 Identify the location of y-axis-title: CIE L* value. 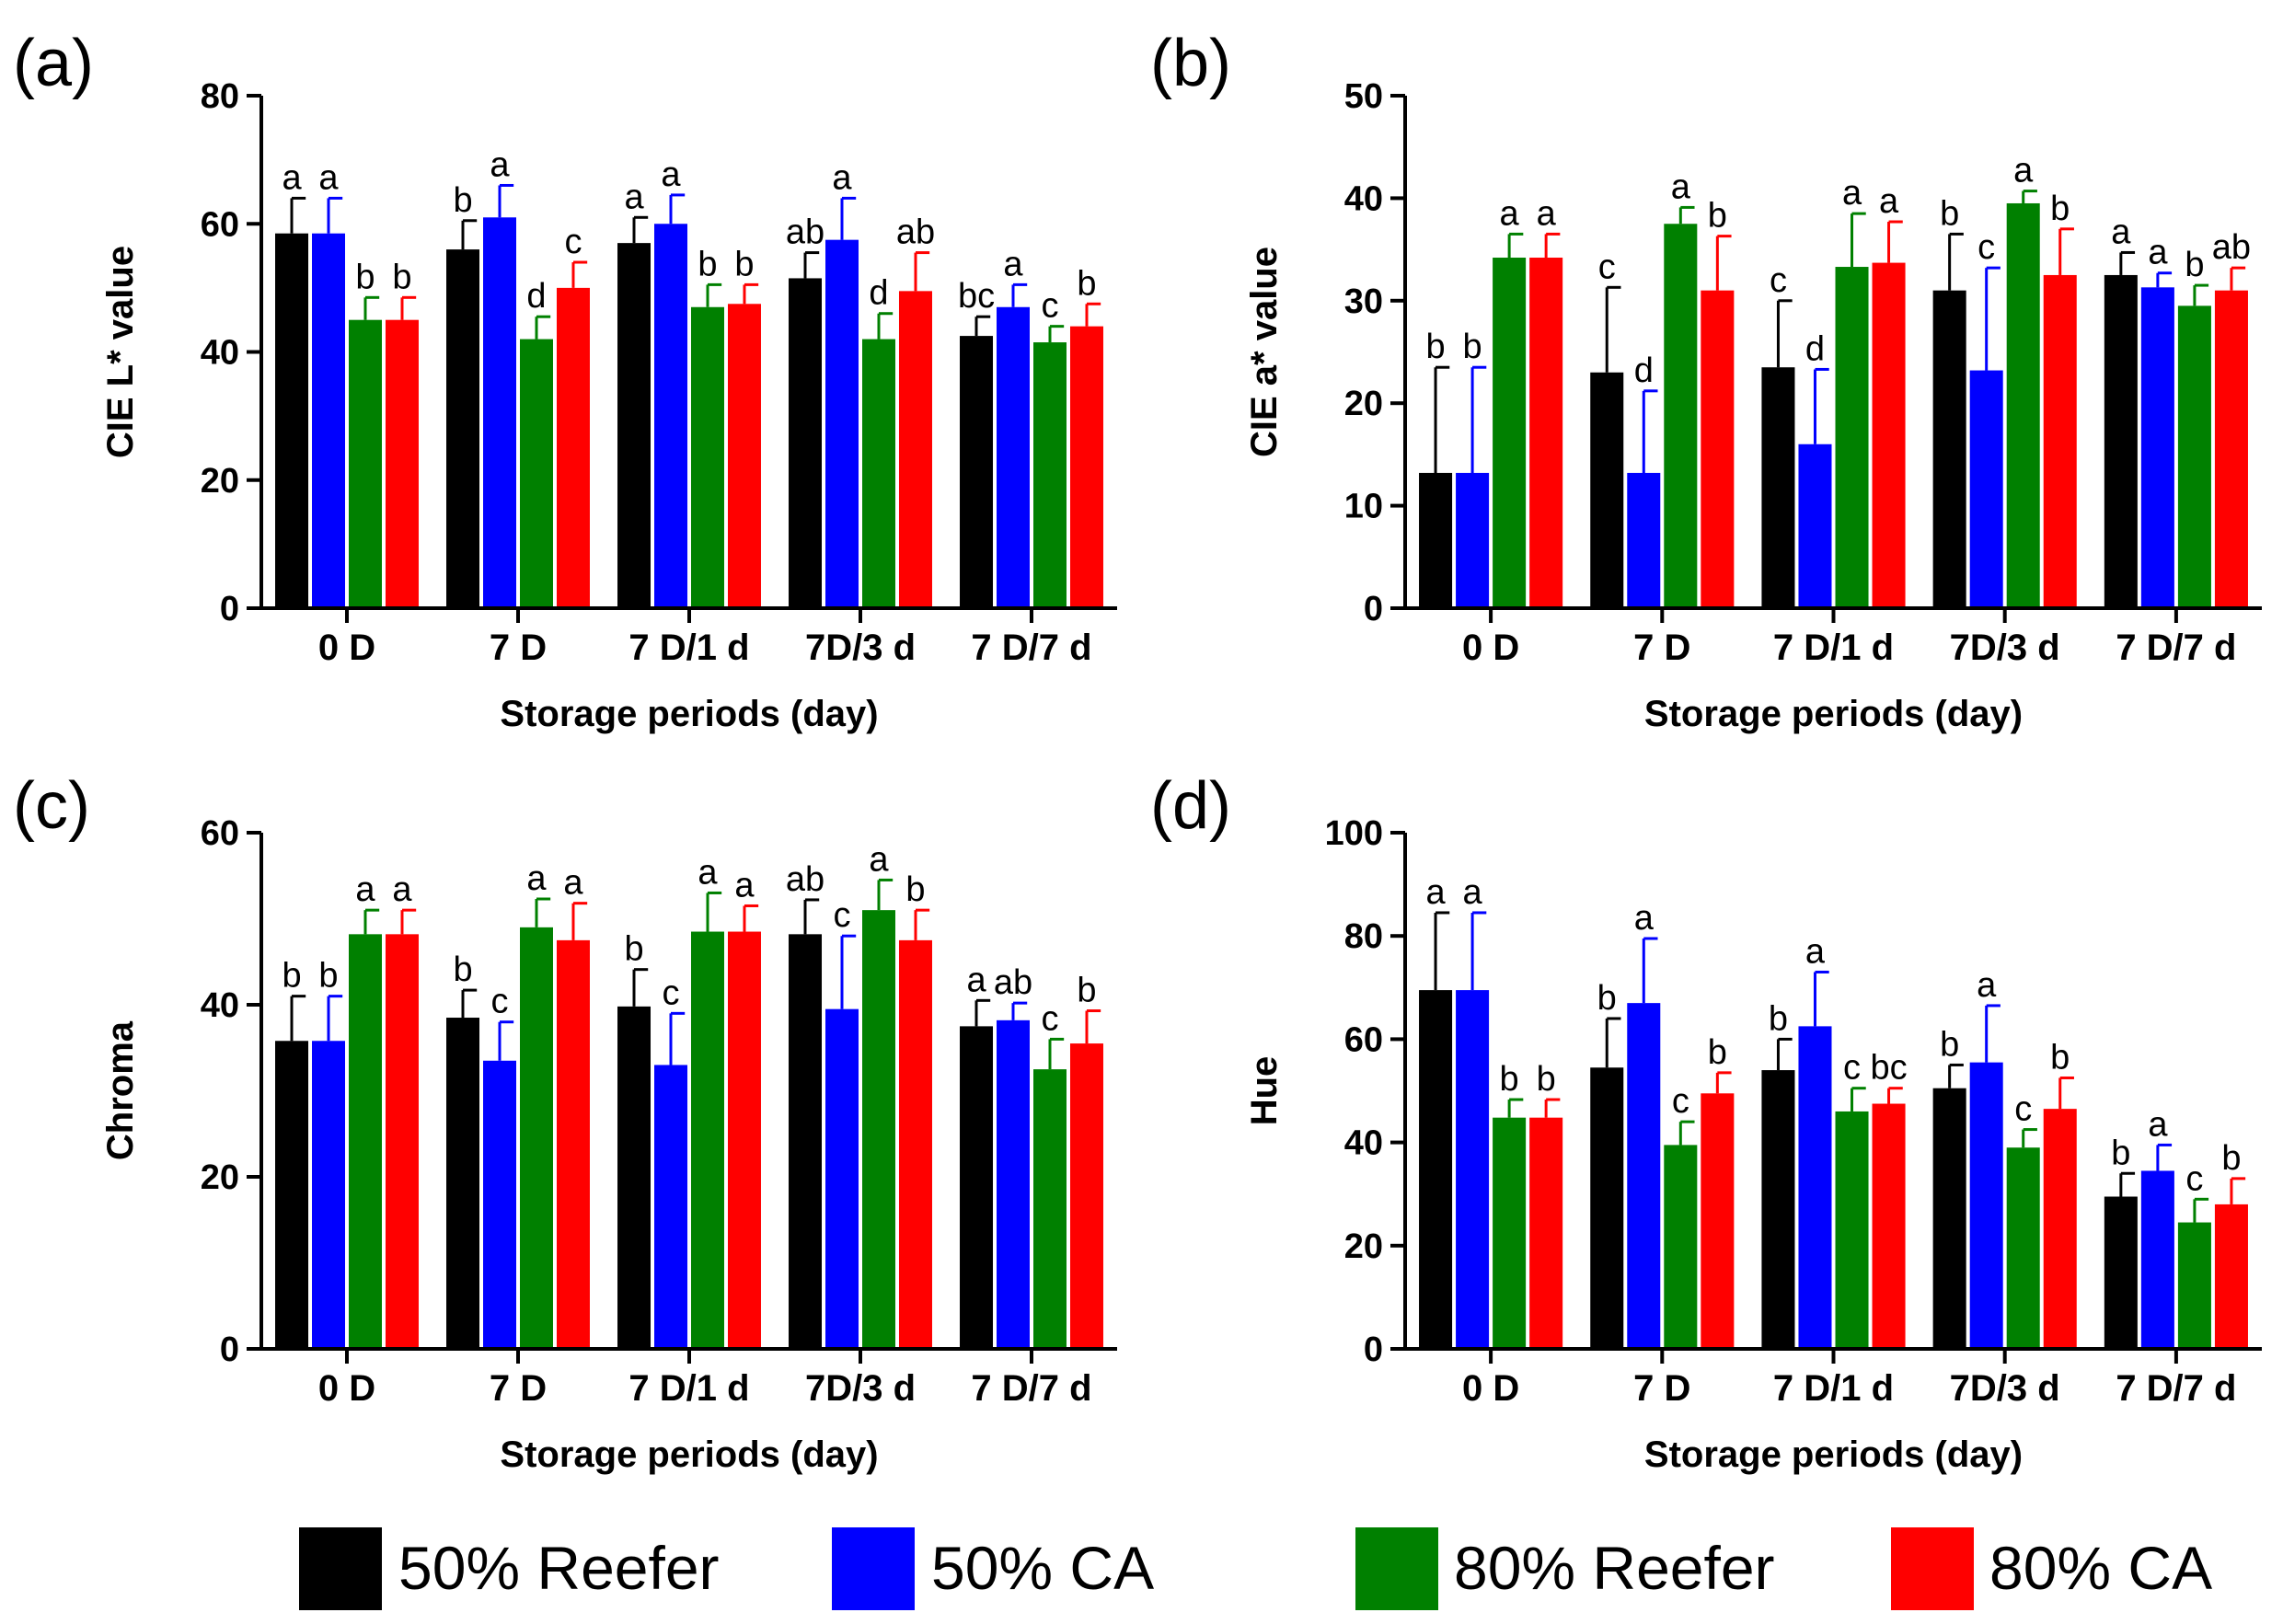
(120, 352).